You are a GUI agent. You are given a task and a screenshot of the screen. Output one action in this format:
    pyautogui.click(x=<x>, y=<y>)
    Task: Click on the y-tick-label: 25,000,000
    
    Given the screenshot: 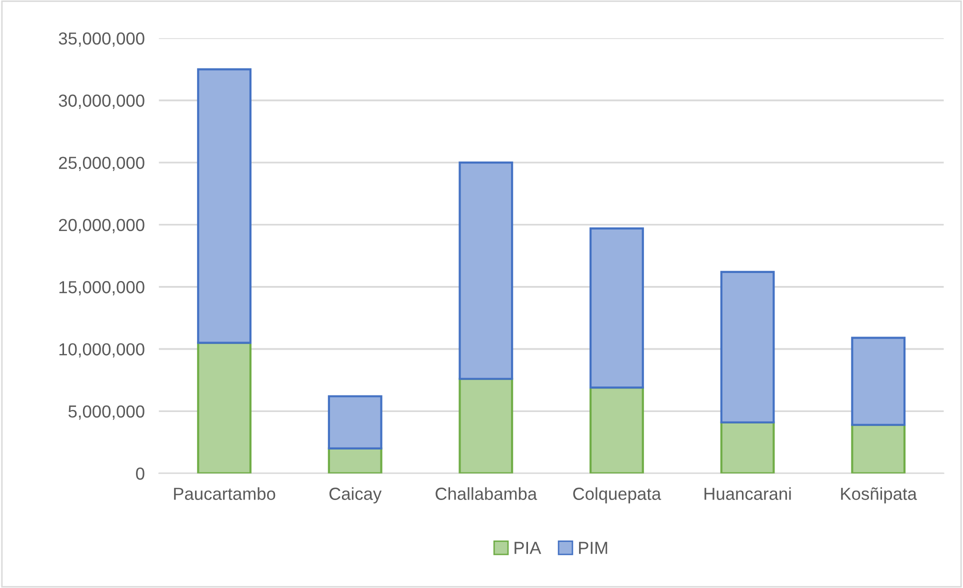 What is the action you would take?
    pyautogui.click(x=101, y=164)
    